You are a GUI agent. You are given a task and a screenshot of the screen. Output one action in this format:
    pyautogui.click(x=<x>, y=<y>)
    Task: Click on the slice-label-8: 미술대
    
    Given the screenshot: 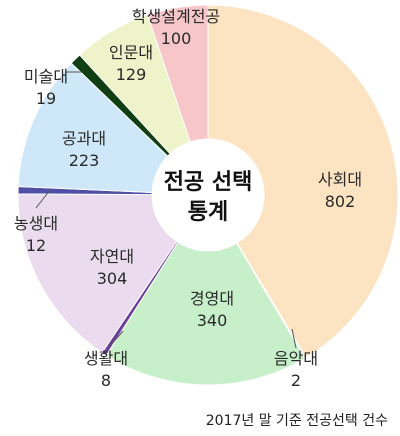 What is the action you would take?
    pyautogui.click(x=46, y=76)
    